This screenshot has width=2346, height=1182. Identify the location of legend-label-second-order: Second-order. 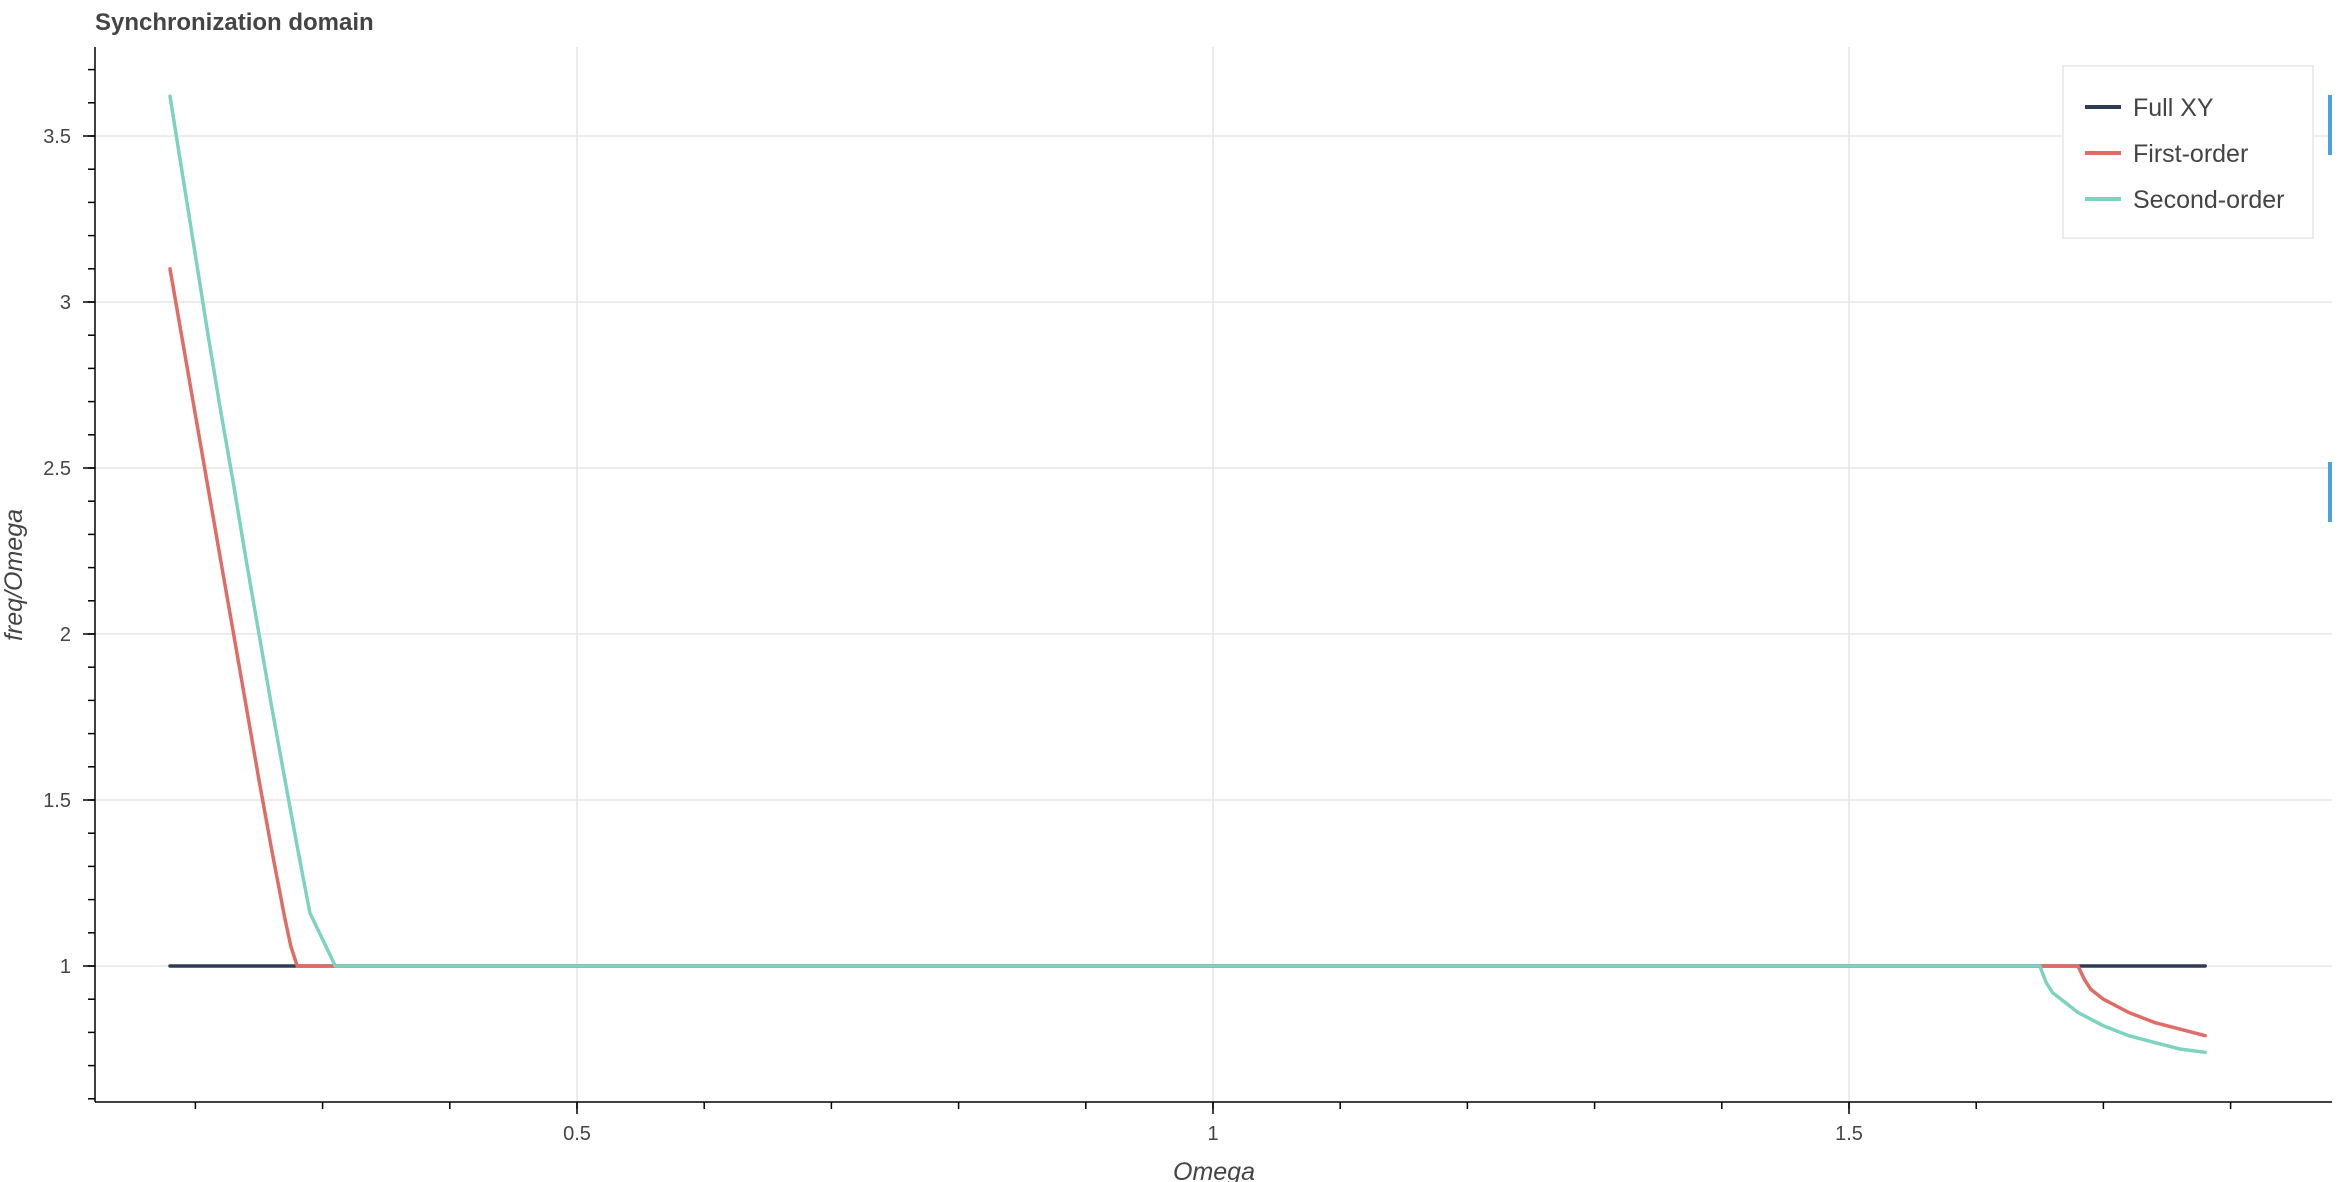
(2208, 200).